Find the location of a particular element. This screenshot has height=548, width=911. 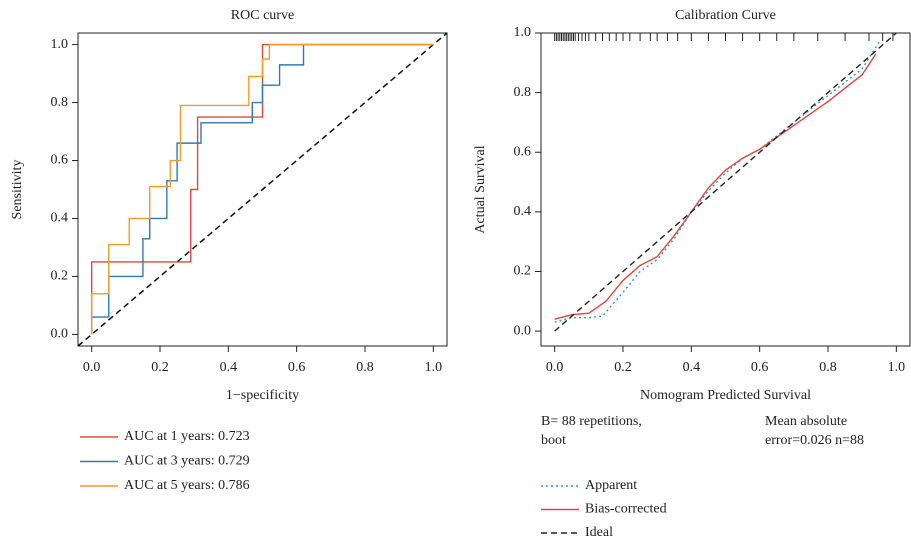

annotation: boot is located at coordinates (553, 440).